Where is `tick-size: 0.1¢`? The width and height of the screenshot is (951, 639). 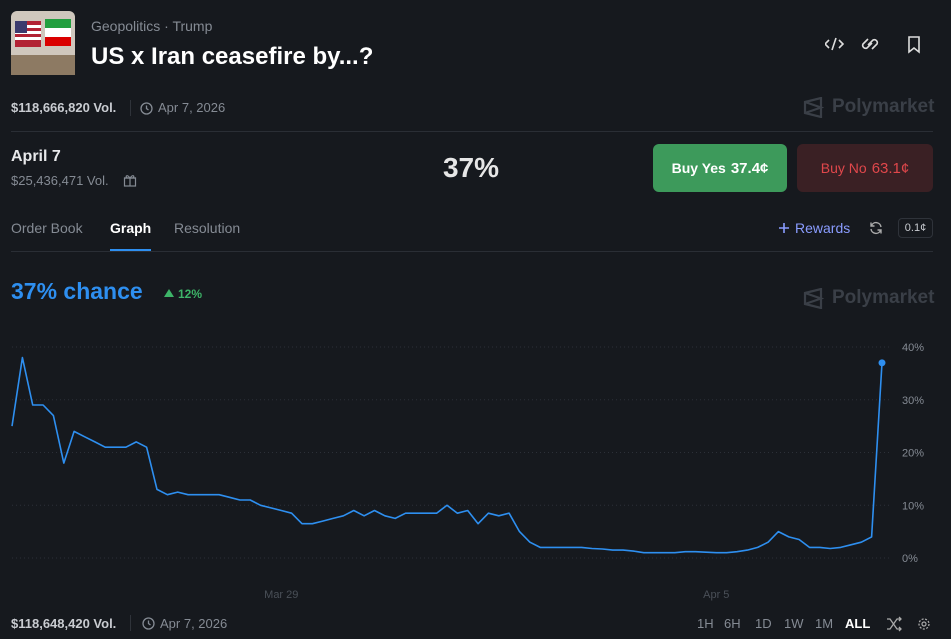
tick-size: 0.1¢ is located at coordinates (915, 228).